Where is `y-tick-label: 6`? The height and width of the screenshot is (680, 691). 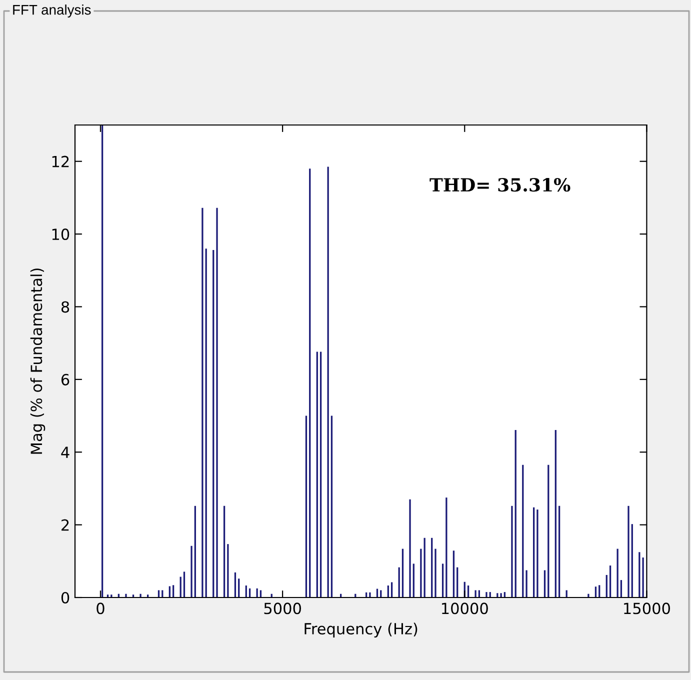
y-tick-label: 6 is located at coordinates (65, 380).